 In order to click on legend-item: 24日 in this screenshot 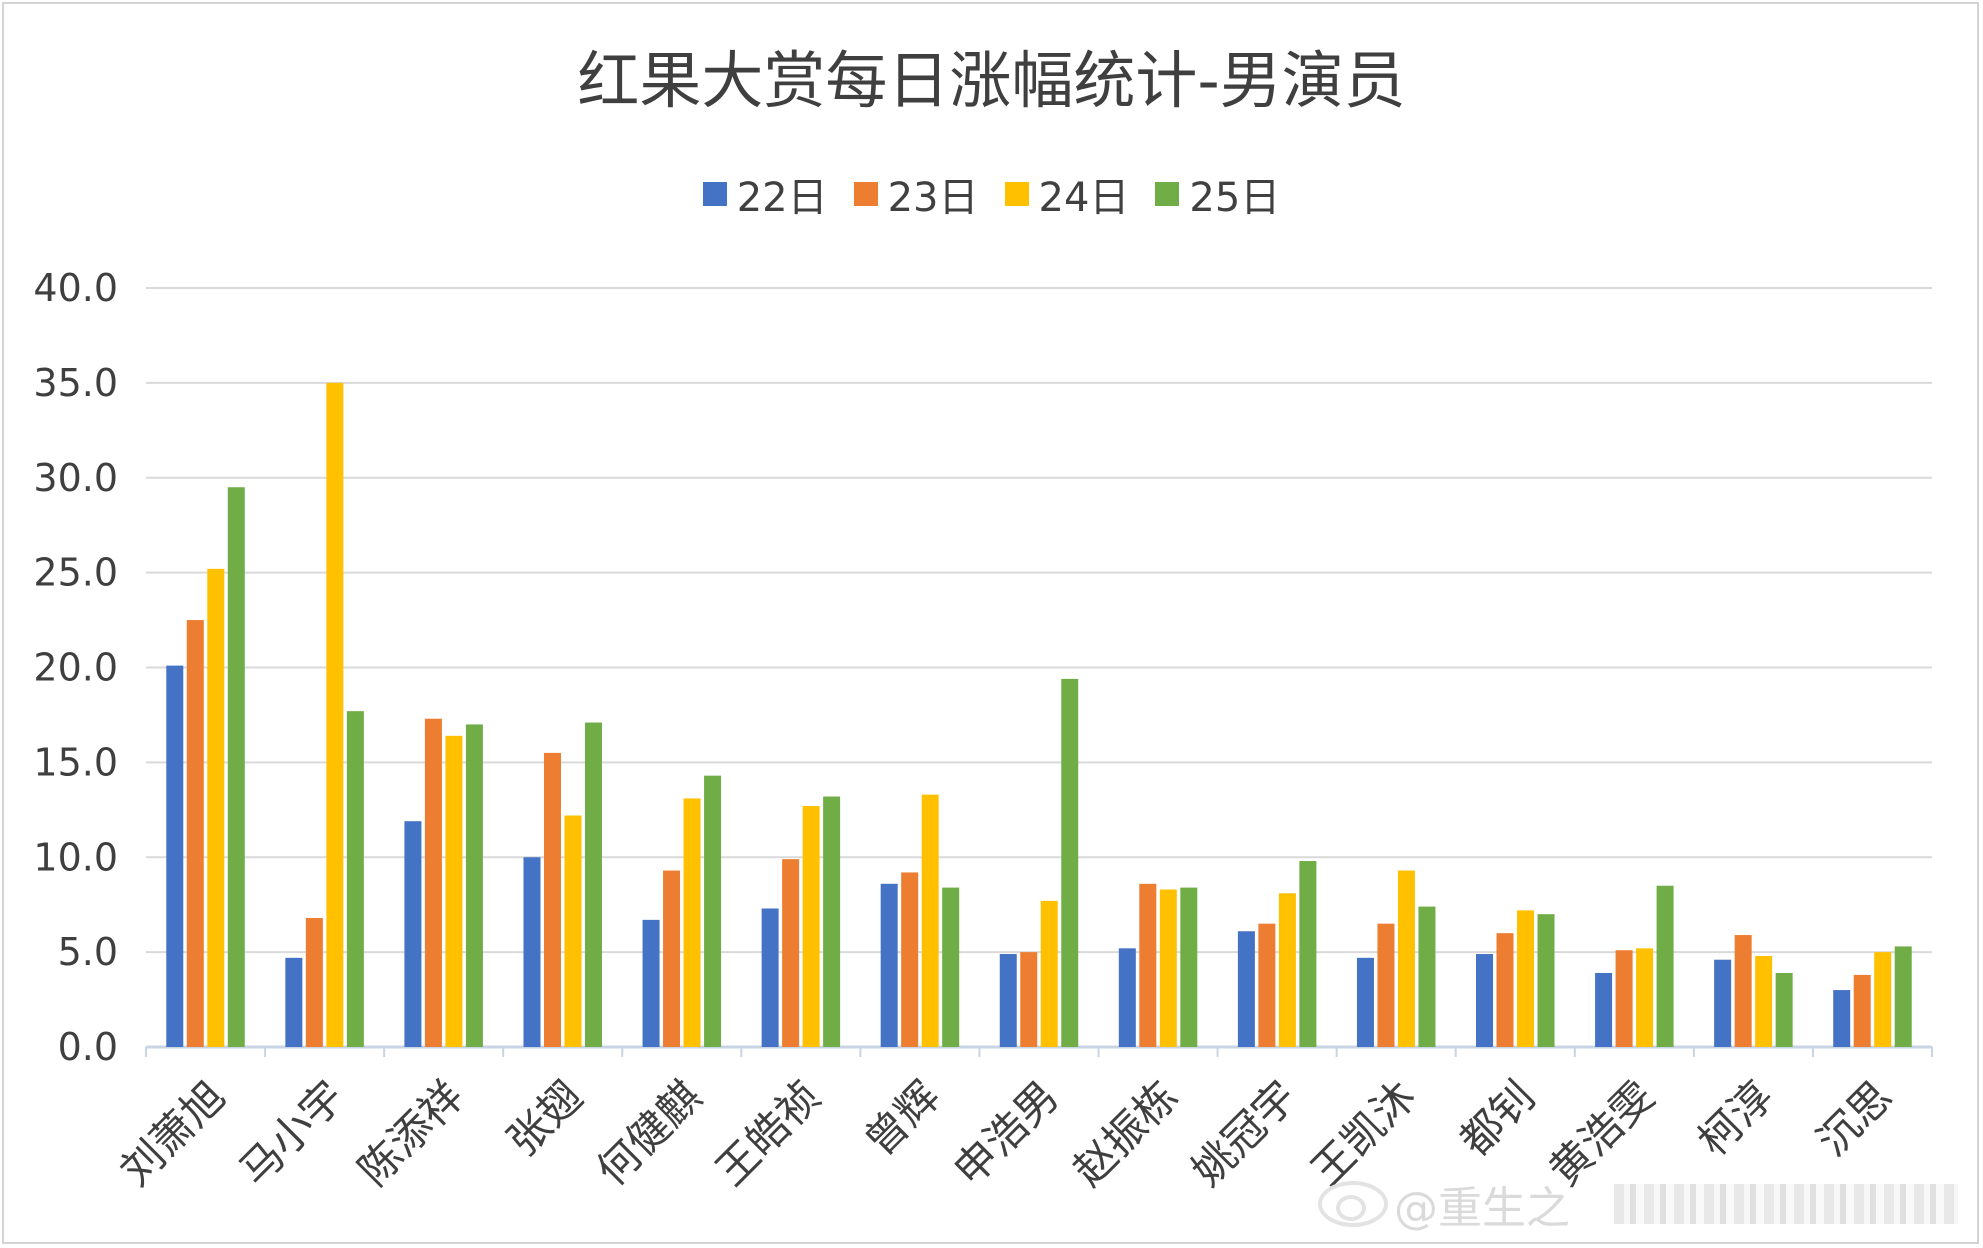, I will do `click(1067, 194)`.